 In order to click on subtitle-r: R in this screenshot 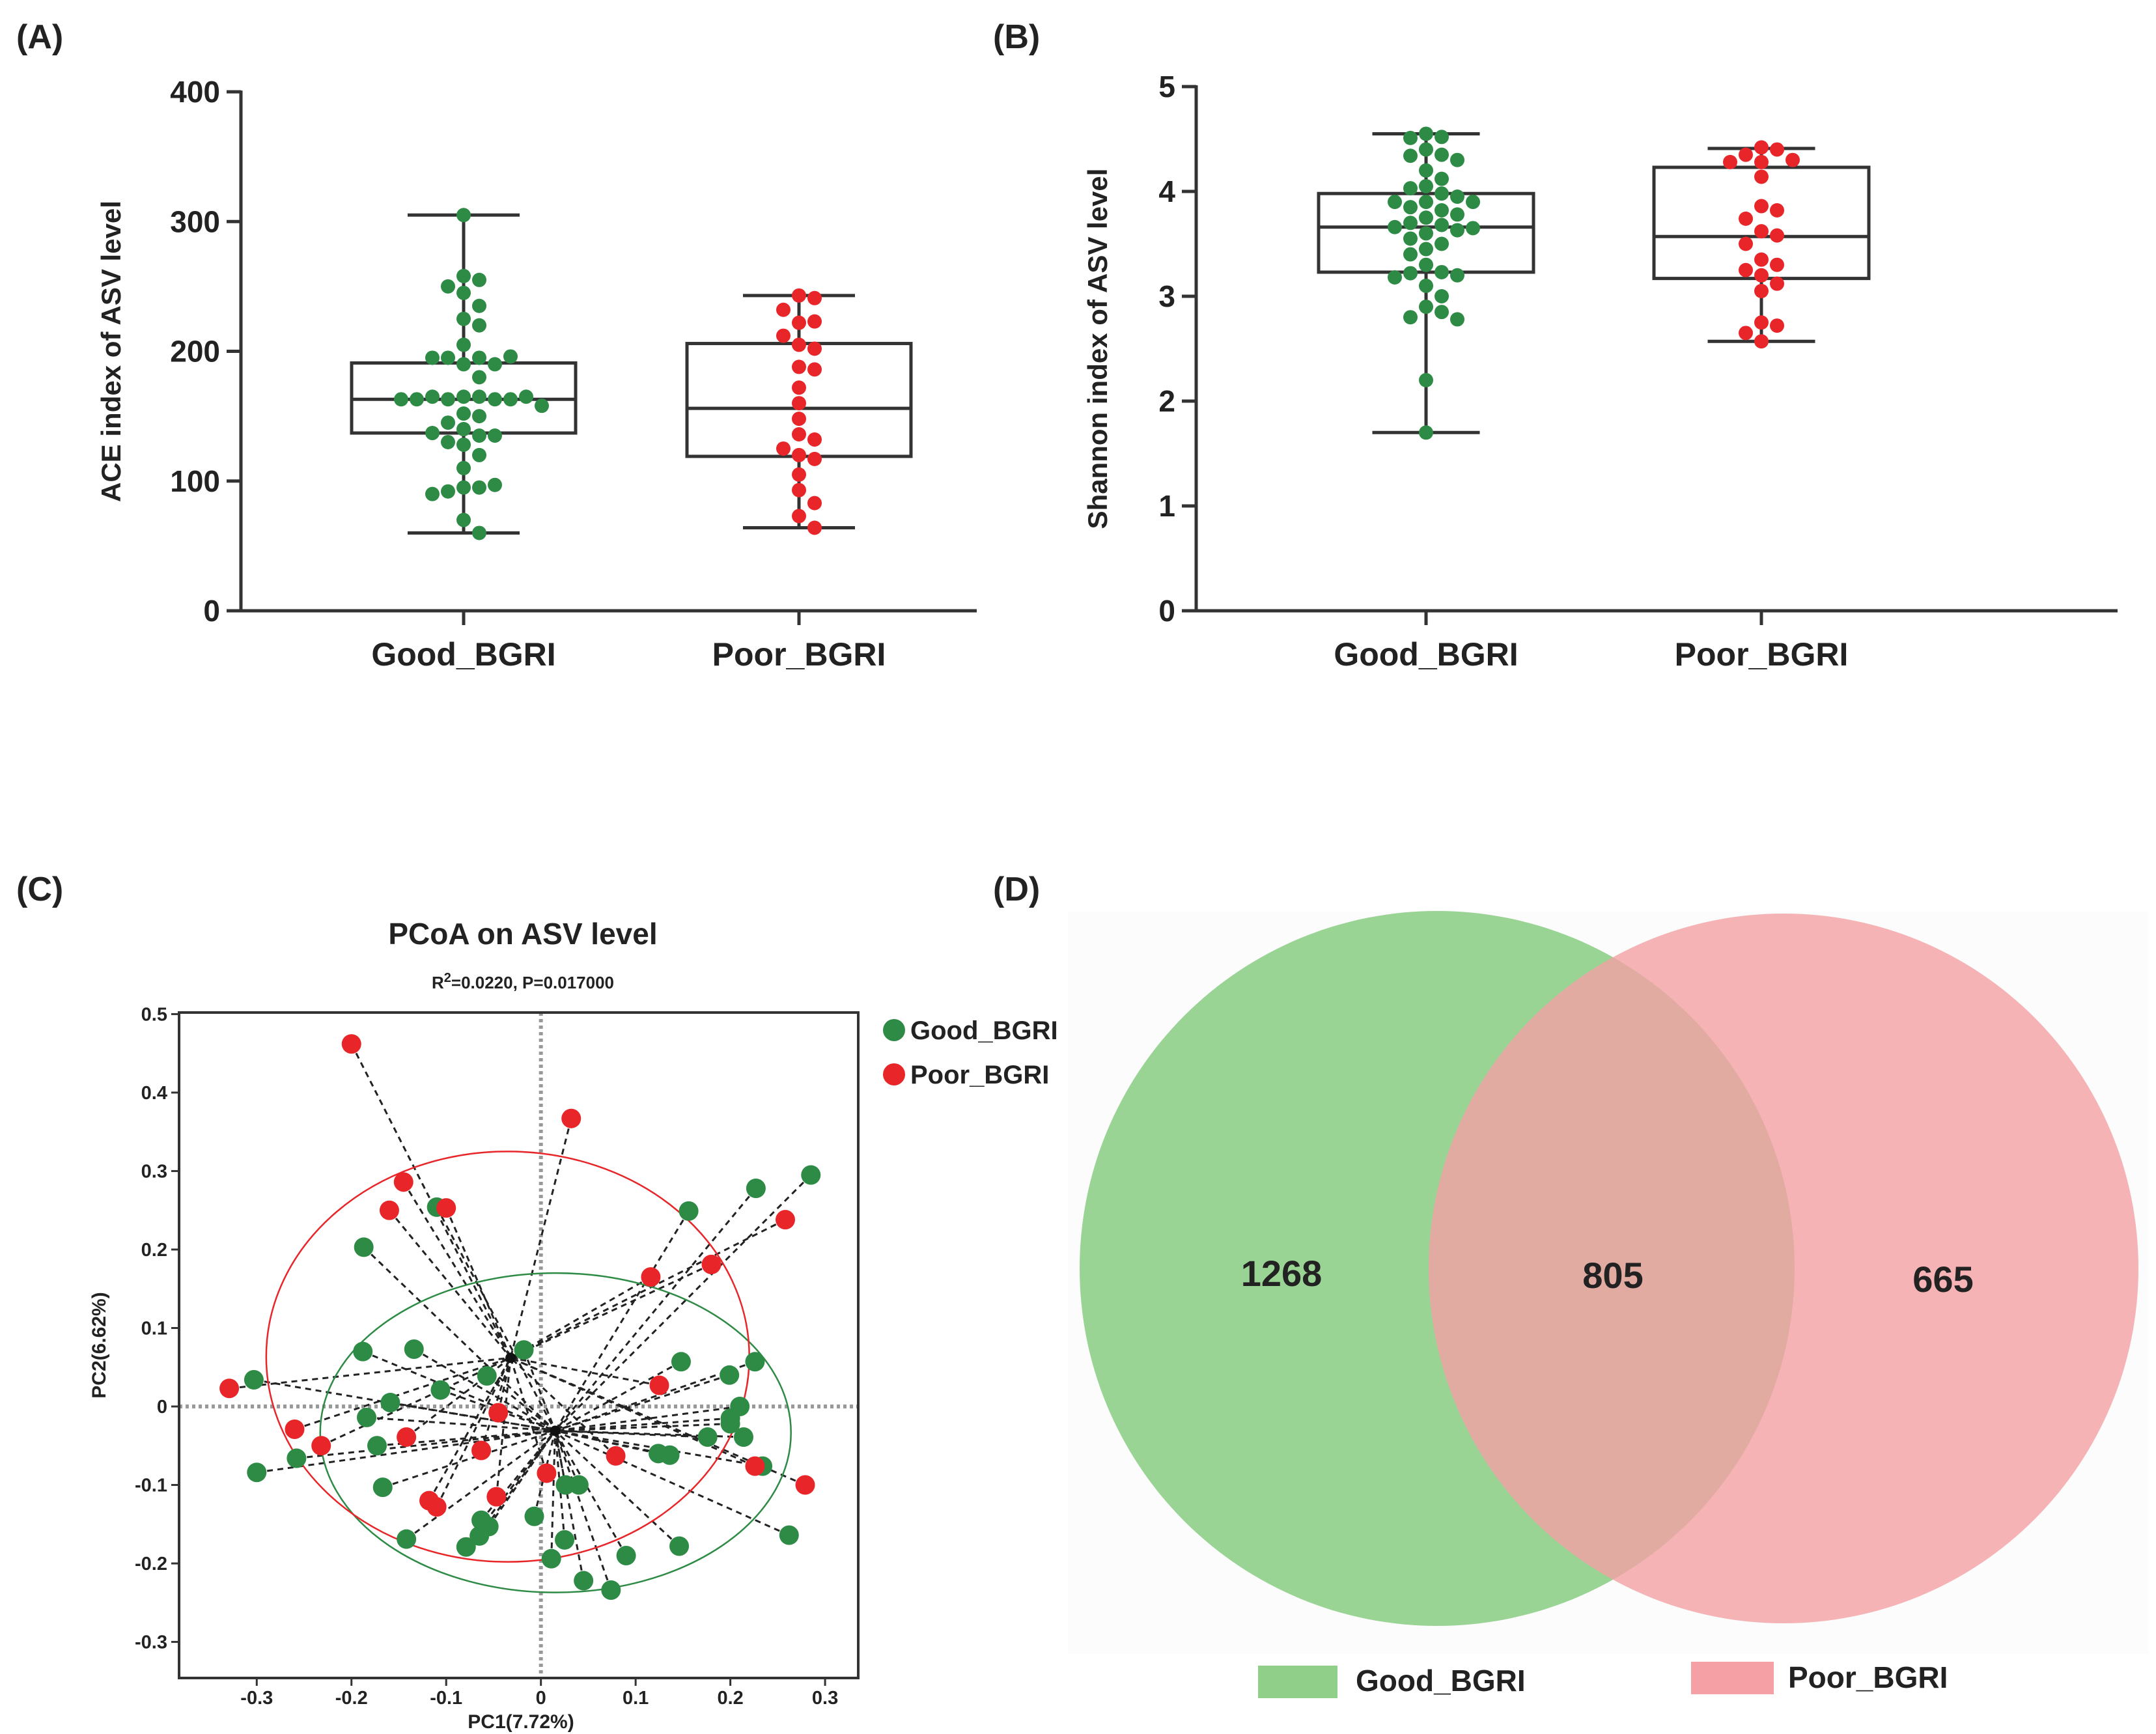, I will do `click(438, 982)`.